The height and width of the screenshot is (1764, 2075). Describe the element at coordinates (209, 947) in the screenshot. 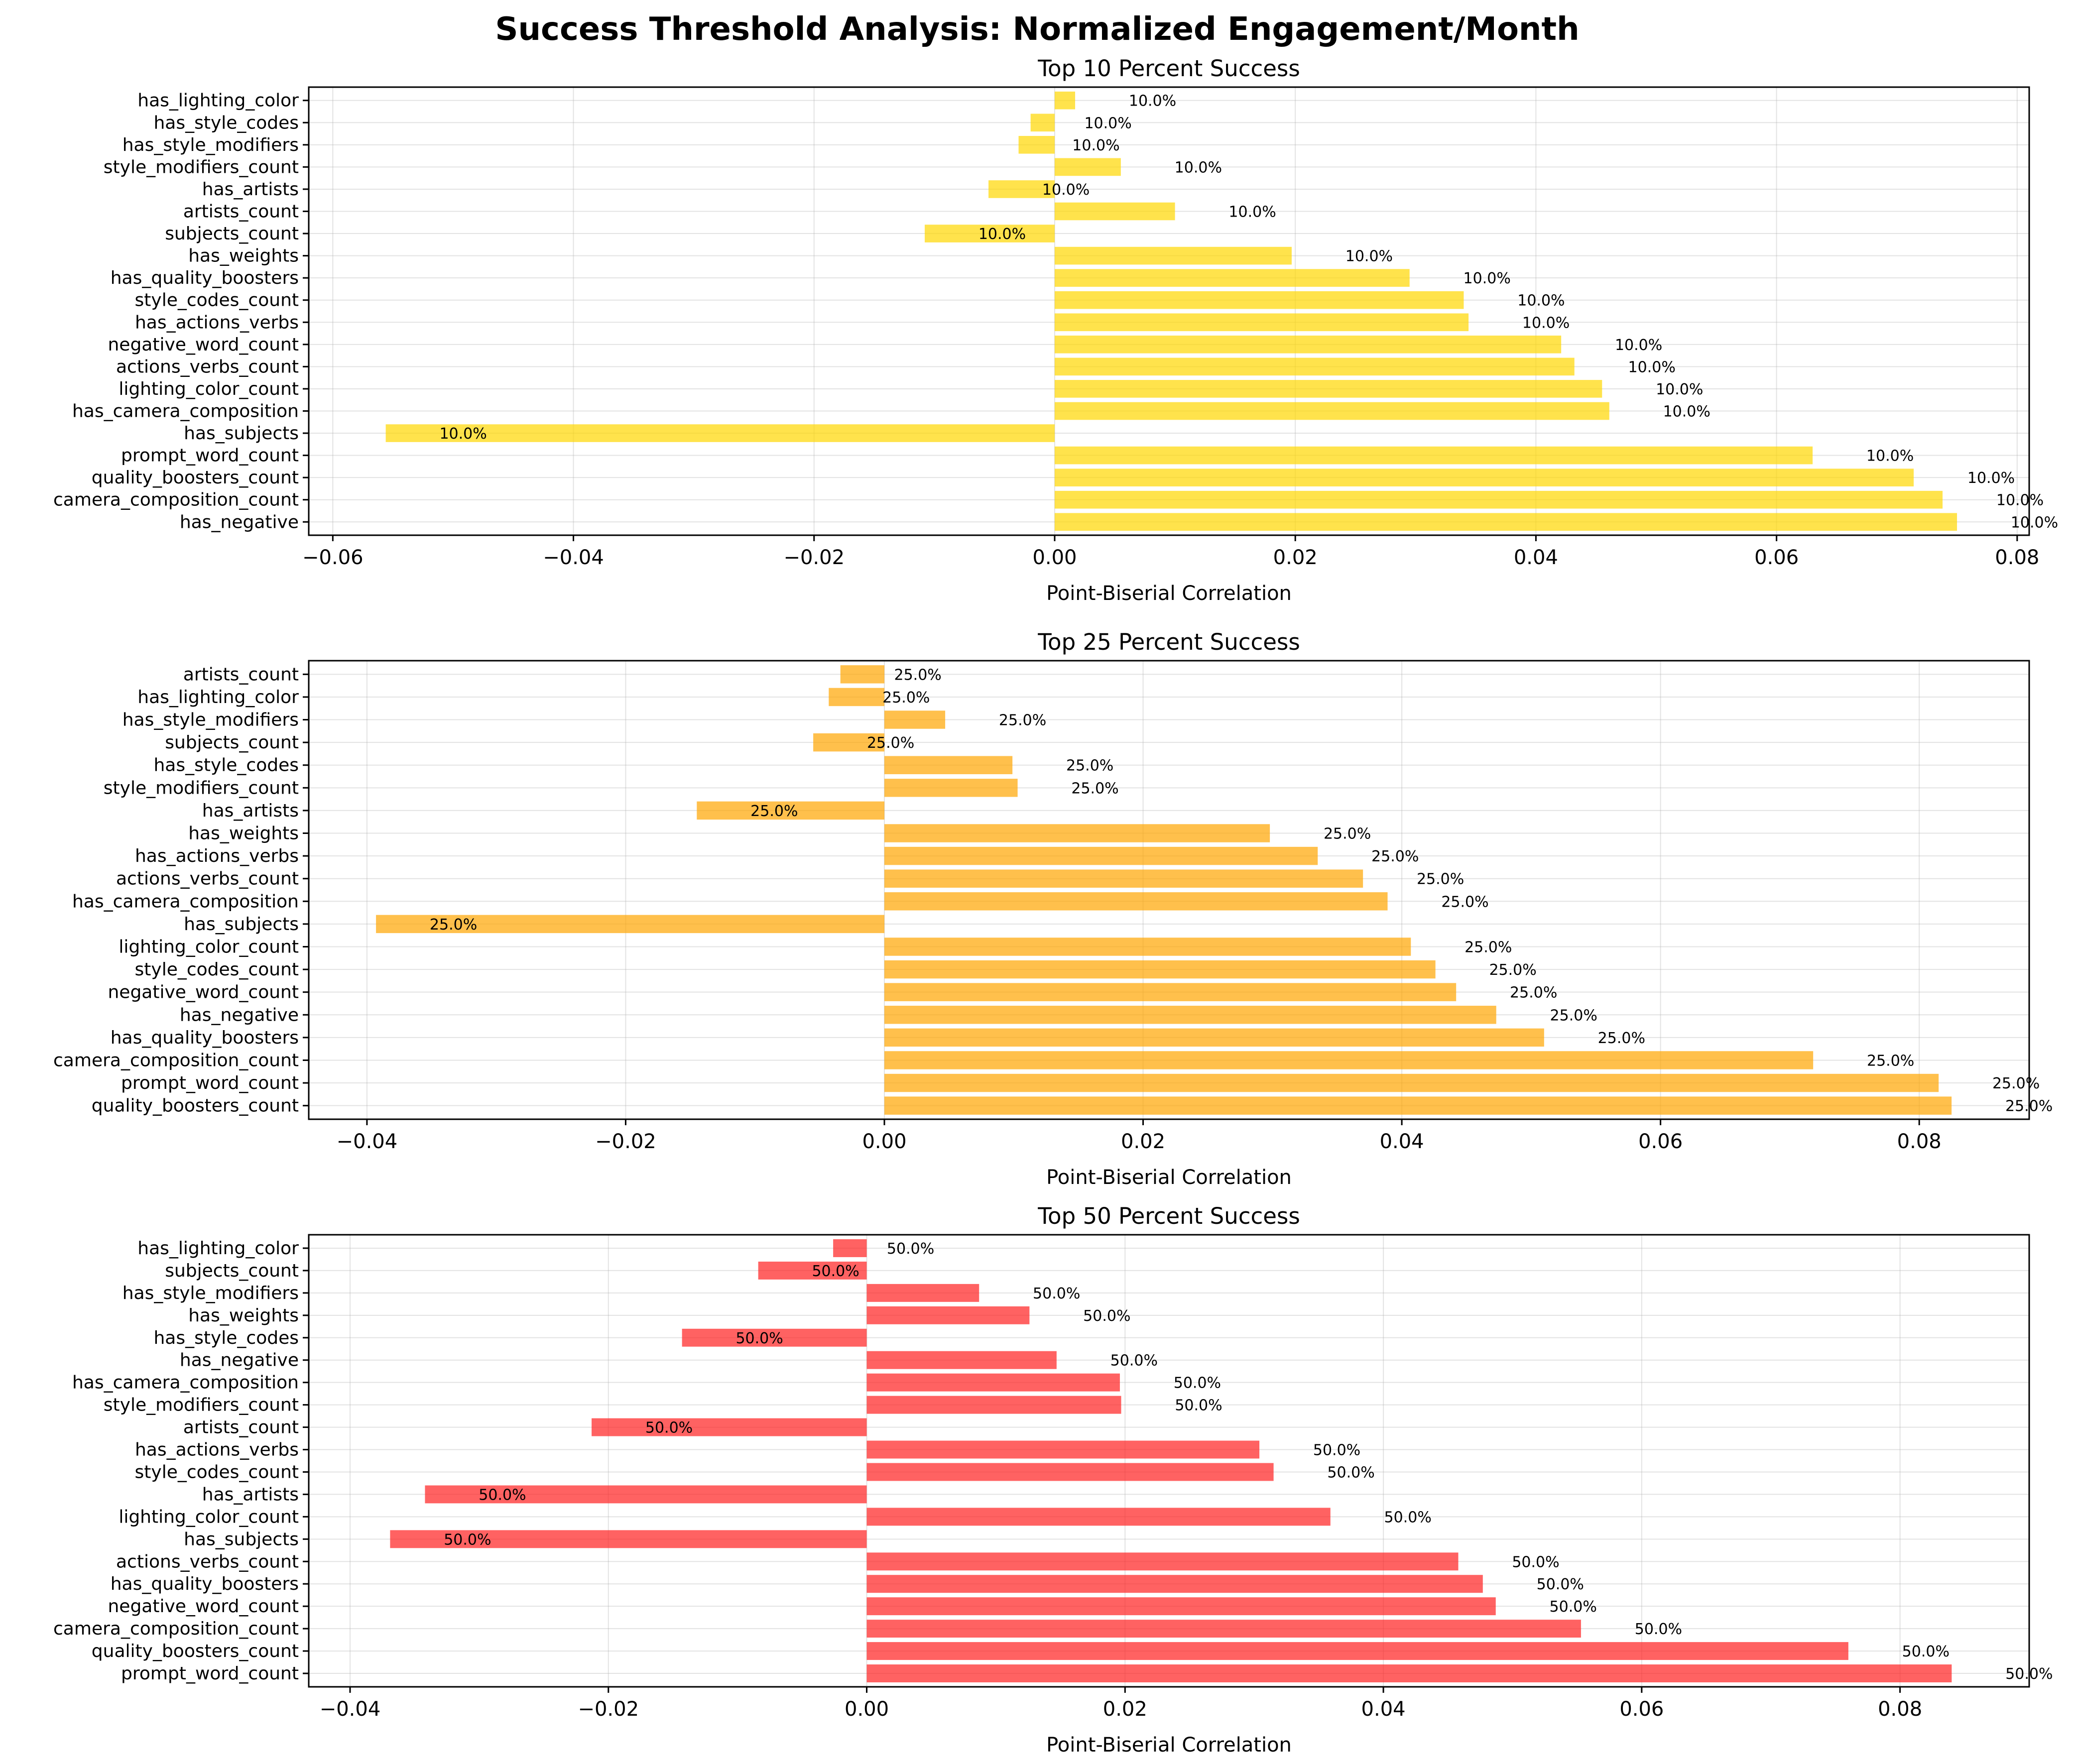

I see `y-tick-label: lighting_color_count` at that location.